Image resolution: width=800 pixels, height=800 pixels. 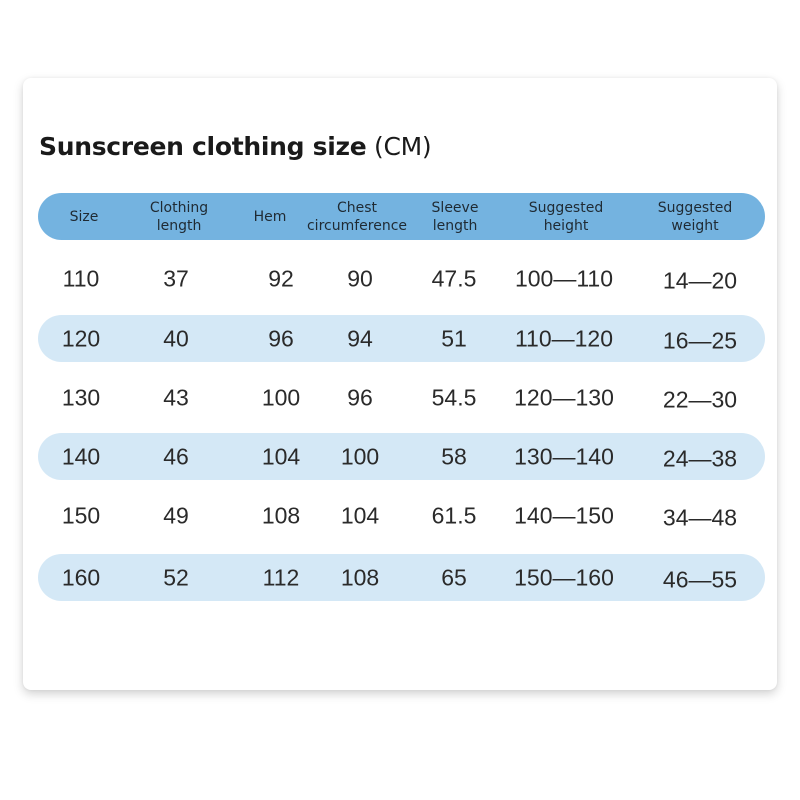 I want to click on table-cell: 90, so click(x=360, y=278).